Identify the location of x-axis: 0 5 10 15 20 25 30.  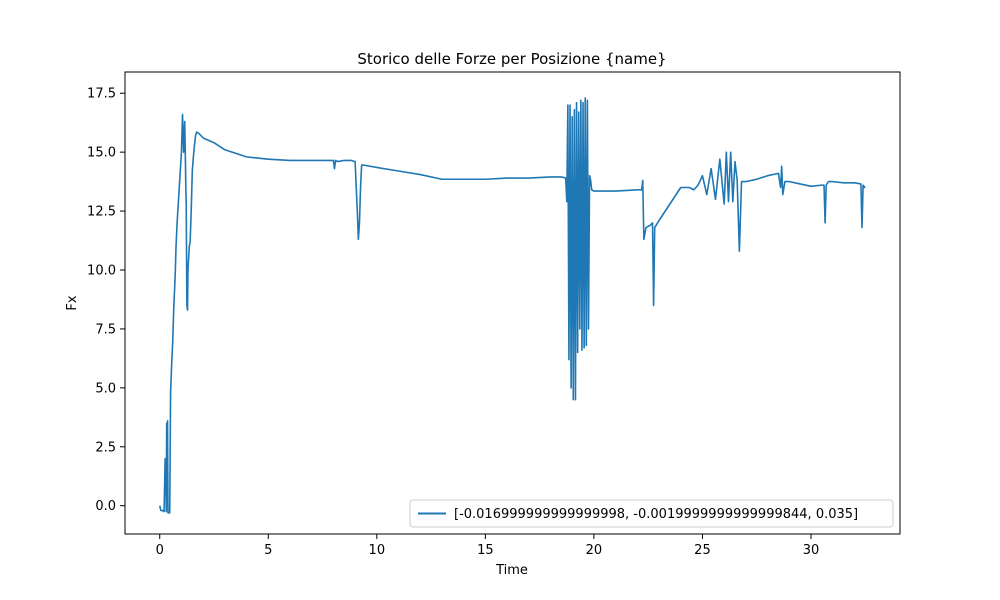
(488, 546).